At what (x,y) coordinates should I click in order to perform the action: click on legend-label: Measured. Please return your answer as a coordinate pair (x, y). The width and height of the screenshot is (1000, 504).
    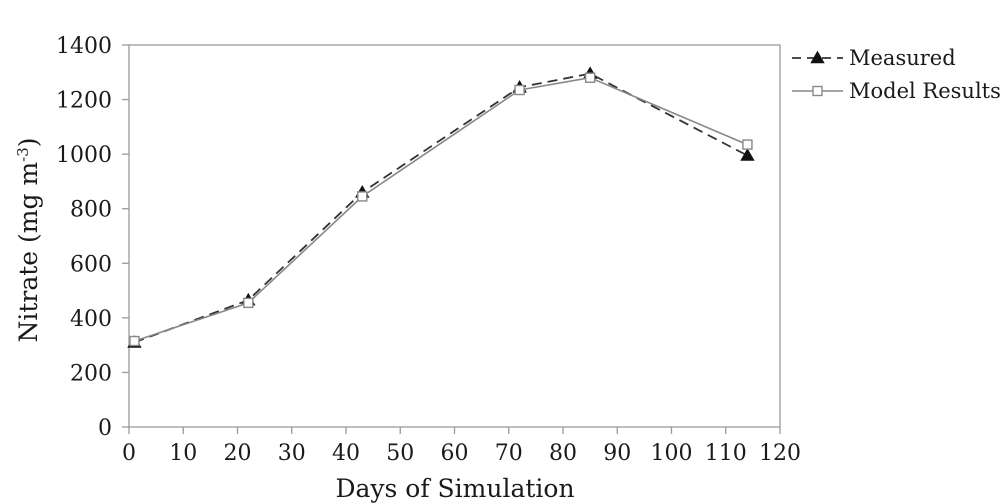
    Looking at the image, I should click on (902, 58).